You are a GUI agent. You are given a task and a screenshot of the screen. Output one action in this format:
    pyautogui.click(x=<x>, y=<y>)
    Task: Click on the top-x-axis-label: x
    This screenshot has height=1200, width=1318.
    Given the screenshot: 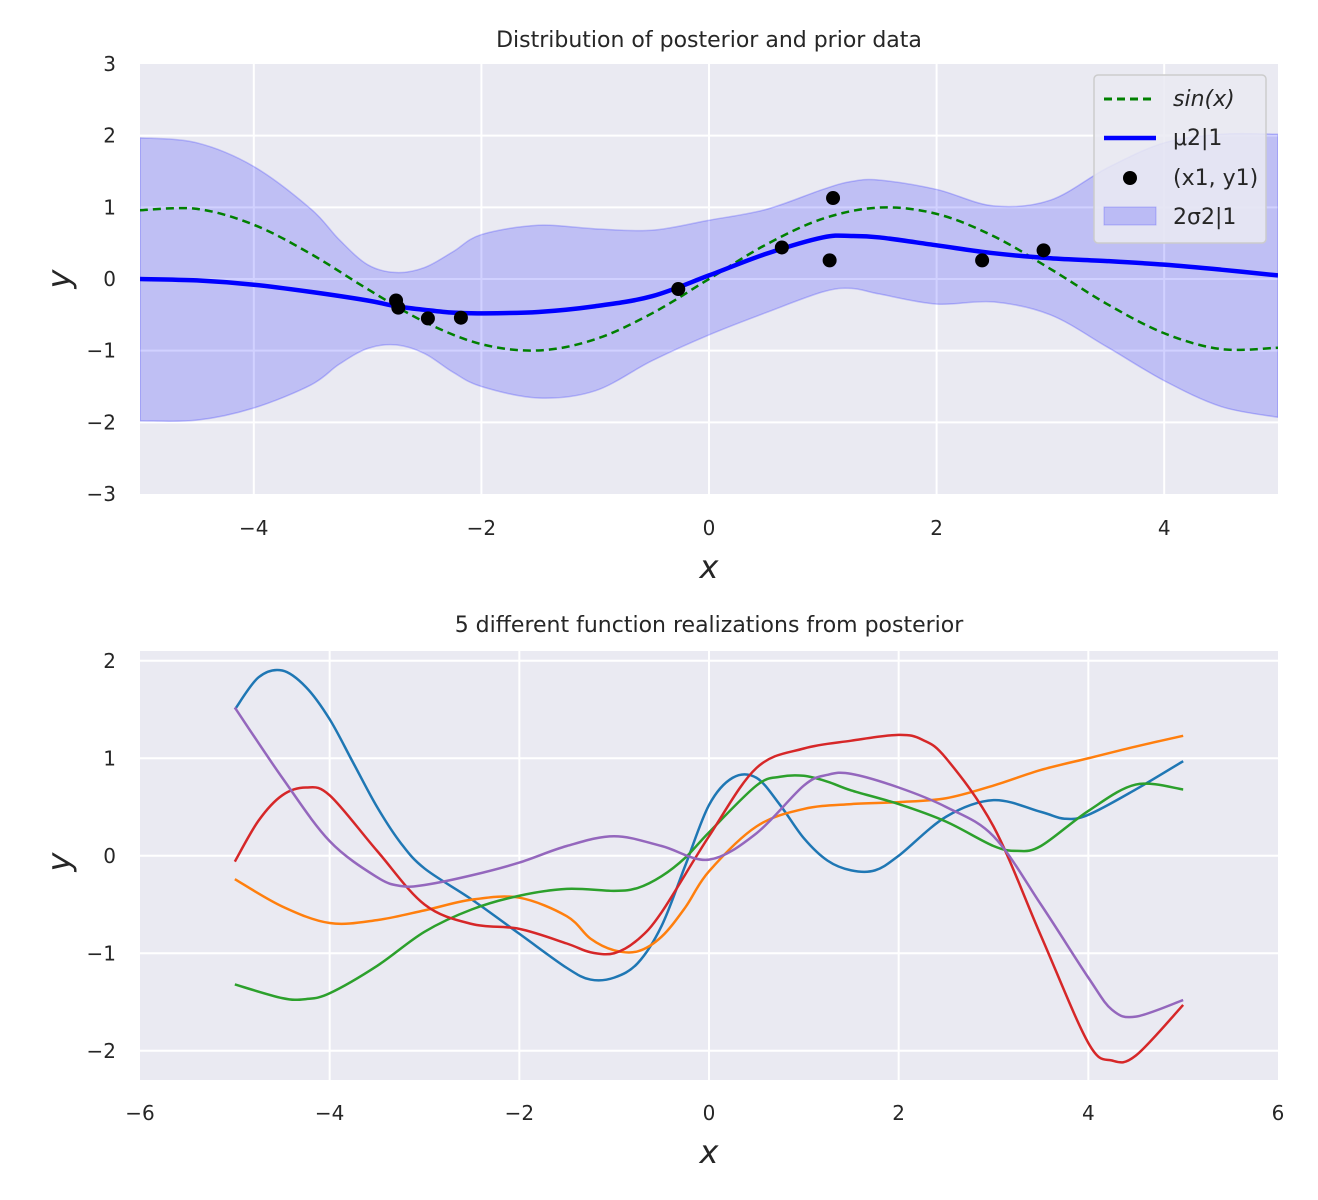 What is the action you would take?
    pyautogui.click(x=709, y=567)
    